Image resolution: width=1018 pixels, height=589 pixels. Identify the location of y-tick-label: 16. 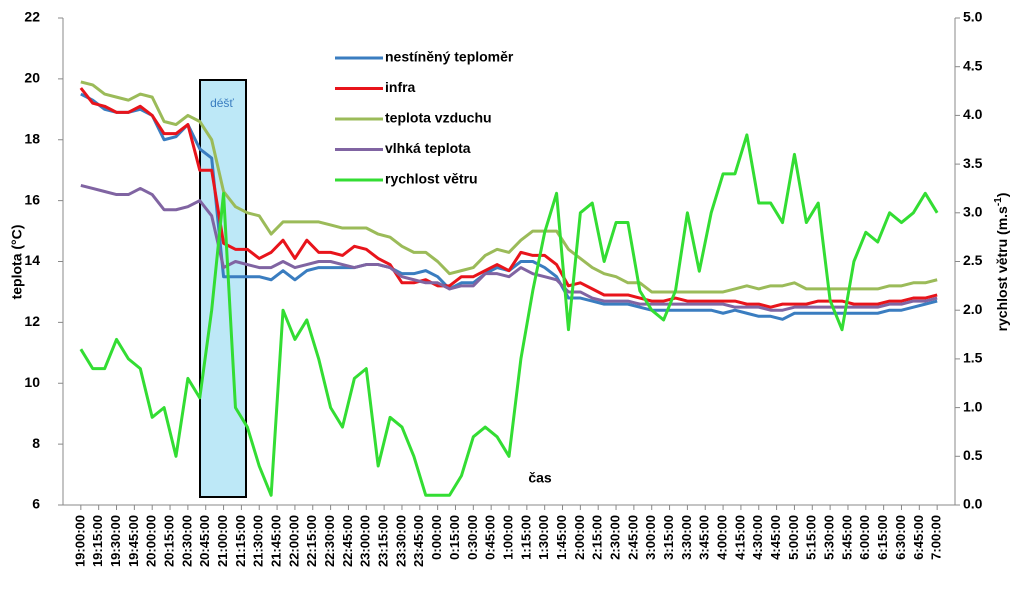
(32, 199).